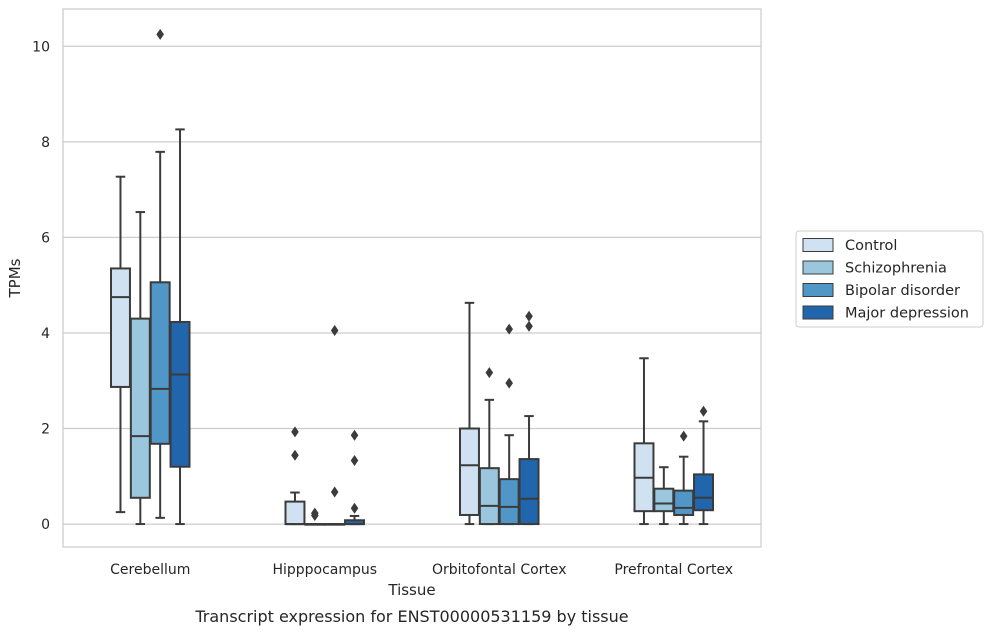 This screenshot has width=992, height=634. What do you see at coordinates (45, 238) in the screenshot?
I see `y-tick-label: 6` at bounding box center [45, 238].